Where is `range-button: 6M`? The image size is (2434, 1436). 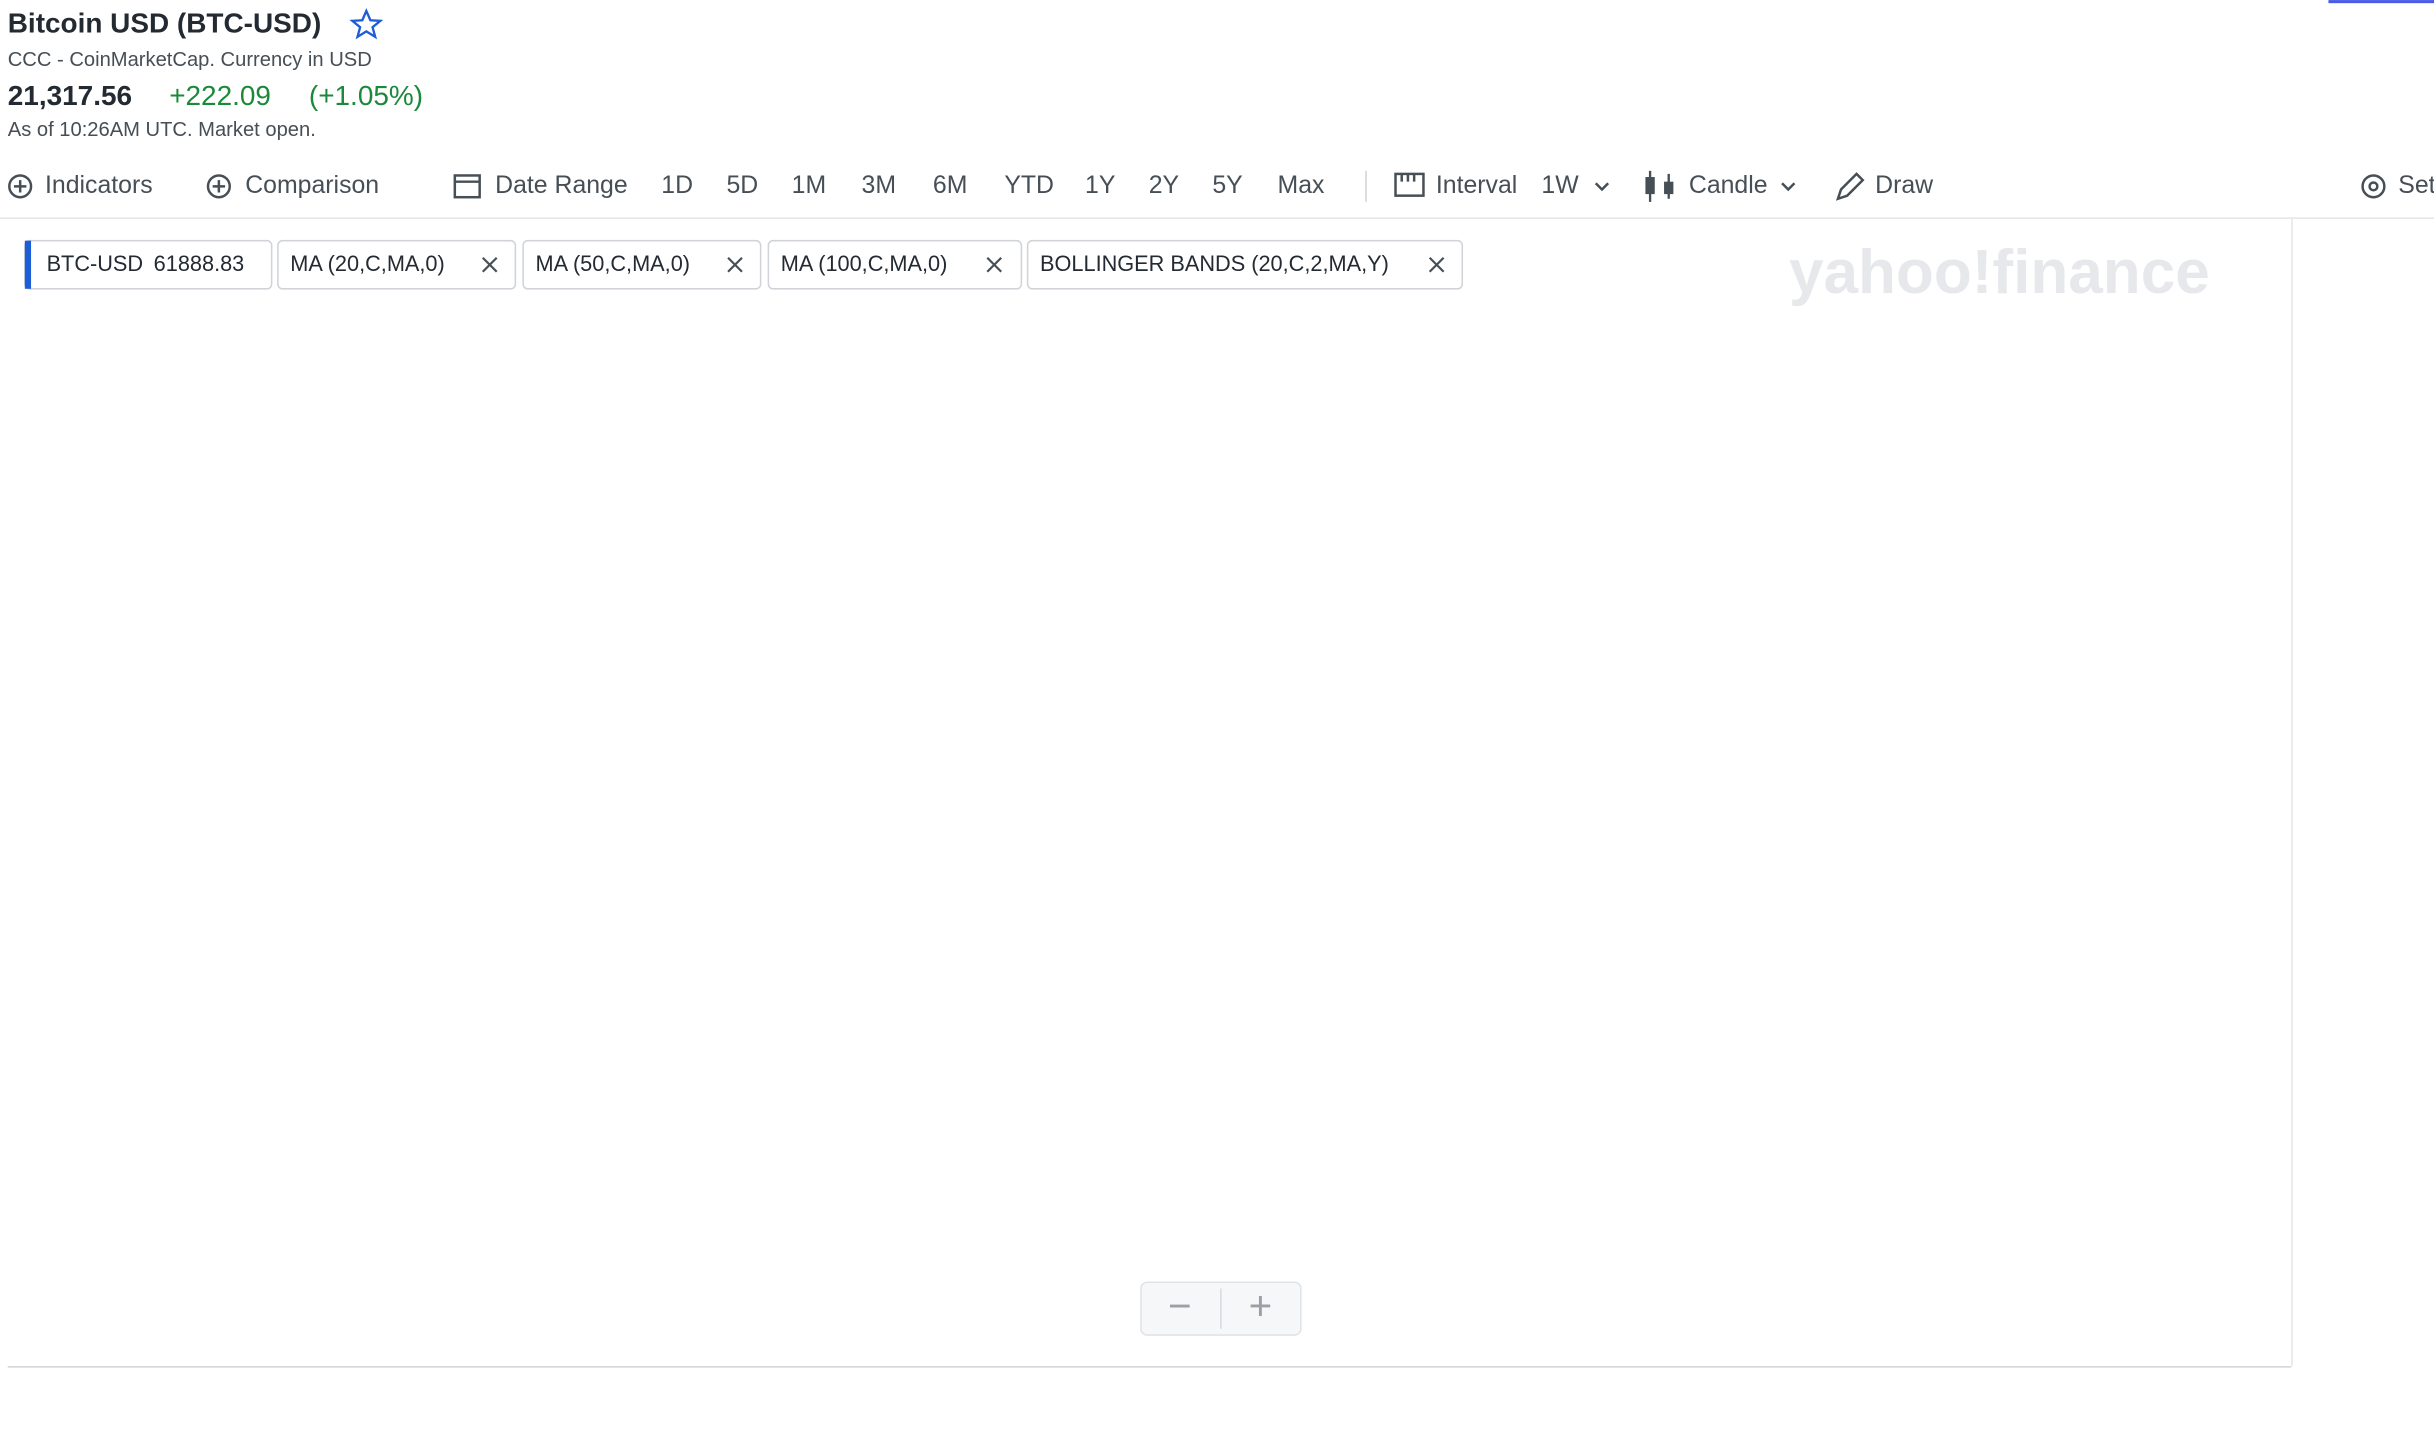 range-button: 6M is located at coordinates (950, 185).